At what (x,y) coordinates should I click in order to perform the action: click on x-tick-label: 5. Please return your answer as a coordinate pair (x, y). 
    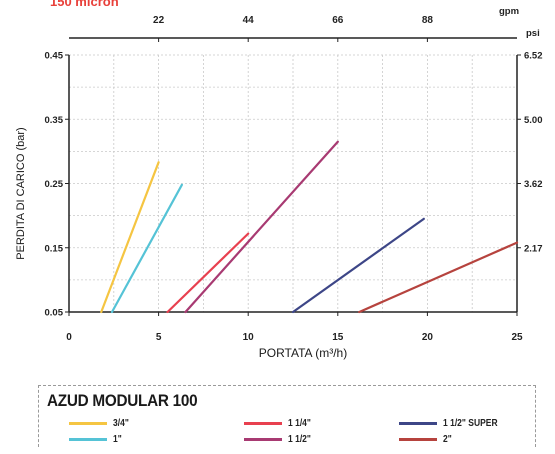
    Looking at the image, I should click on (159, 337).